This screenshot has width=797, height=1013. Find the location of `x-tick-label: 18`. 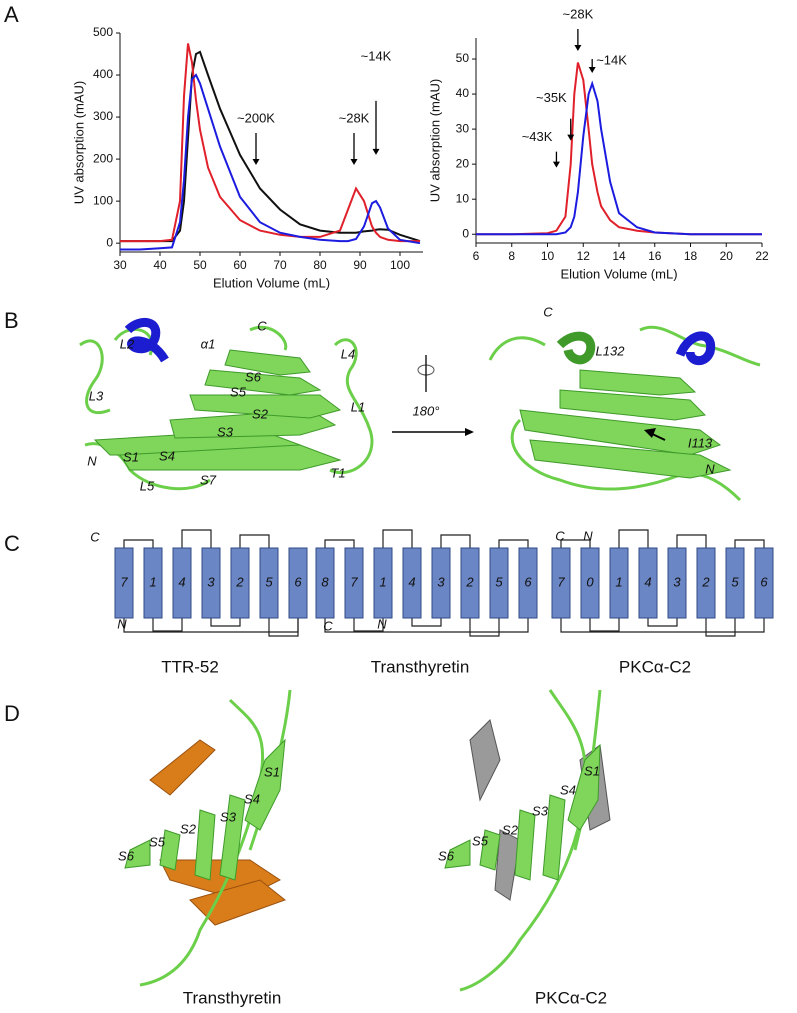

x-tick-label: 18 is located at coordinates (691, 256).